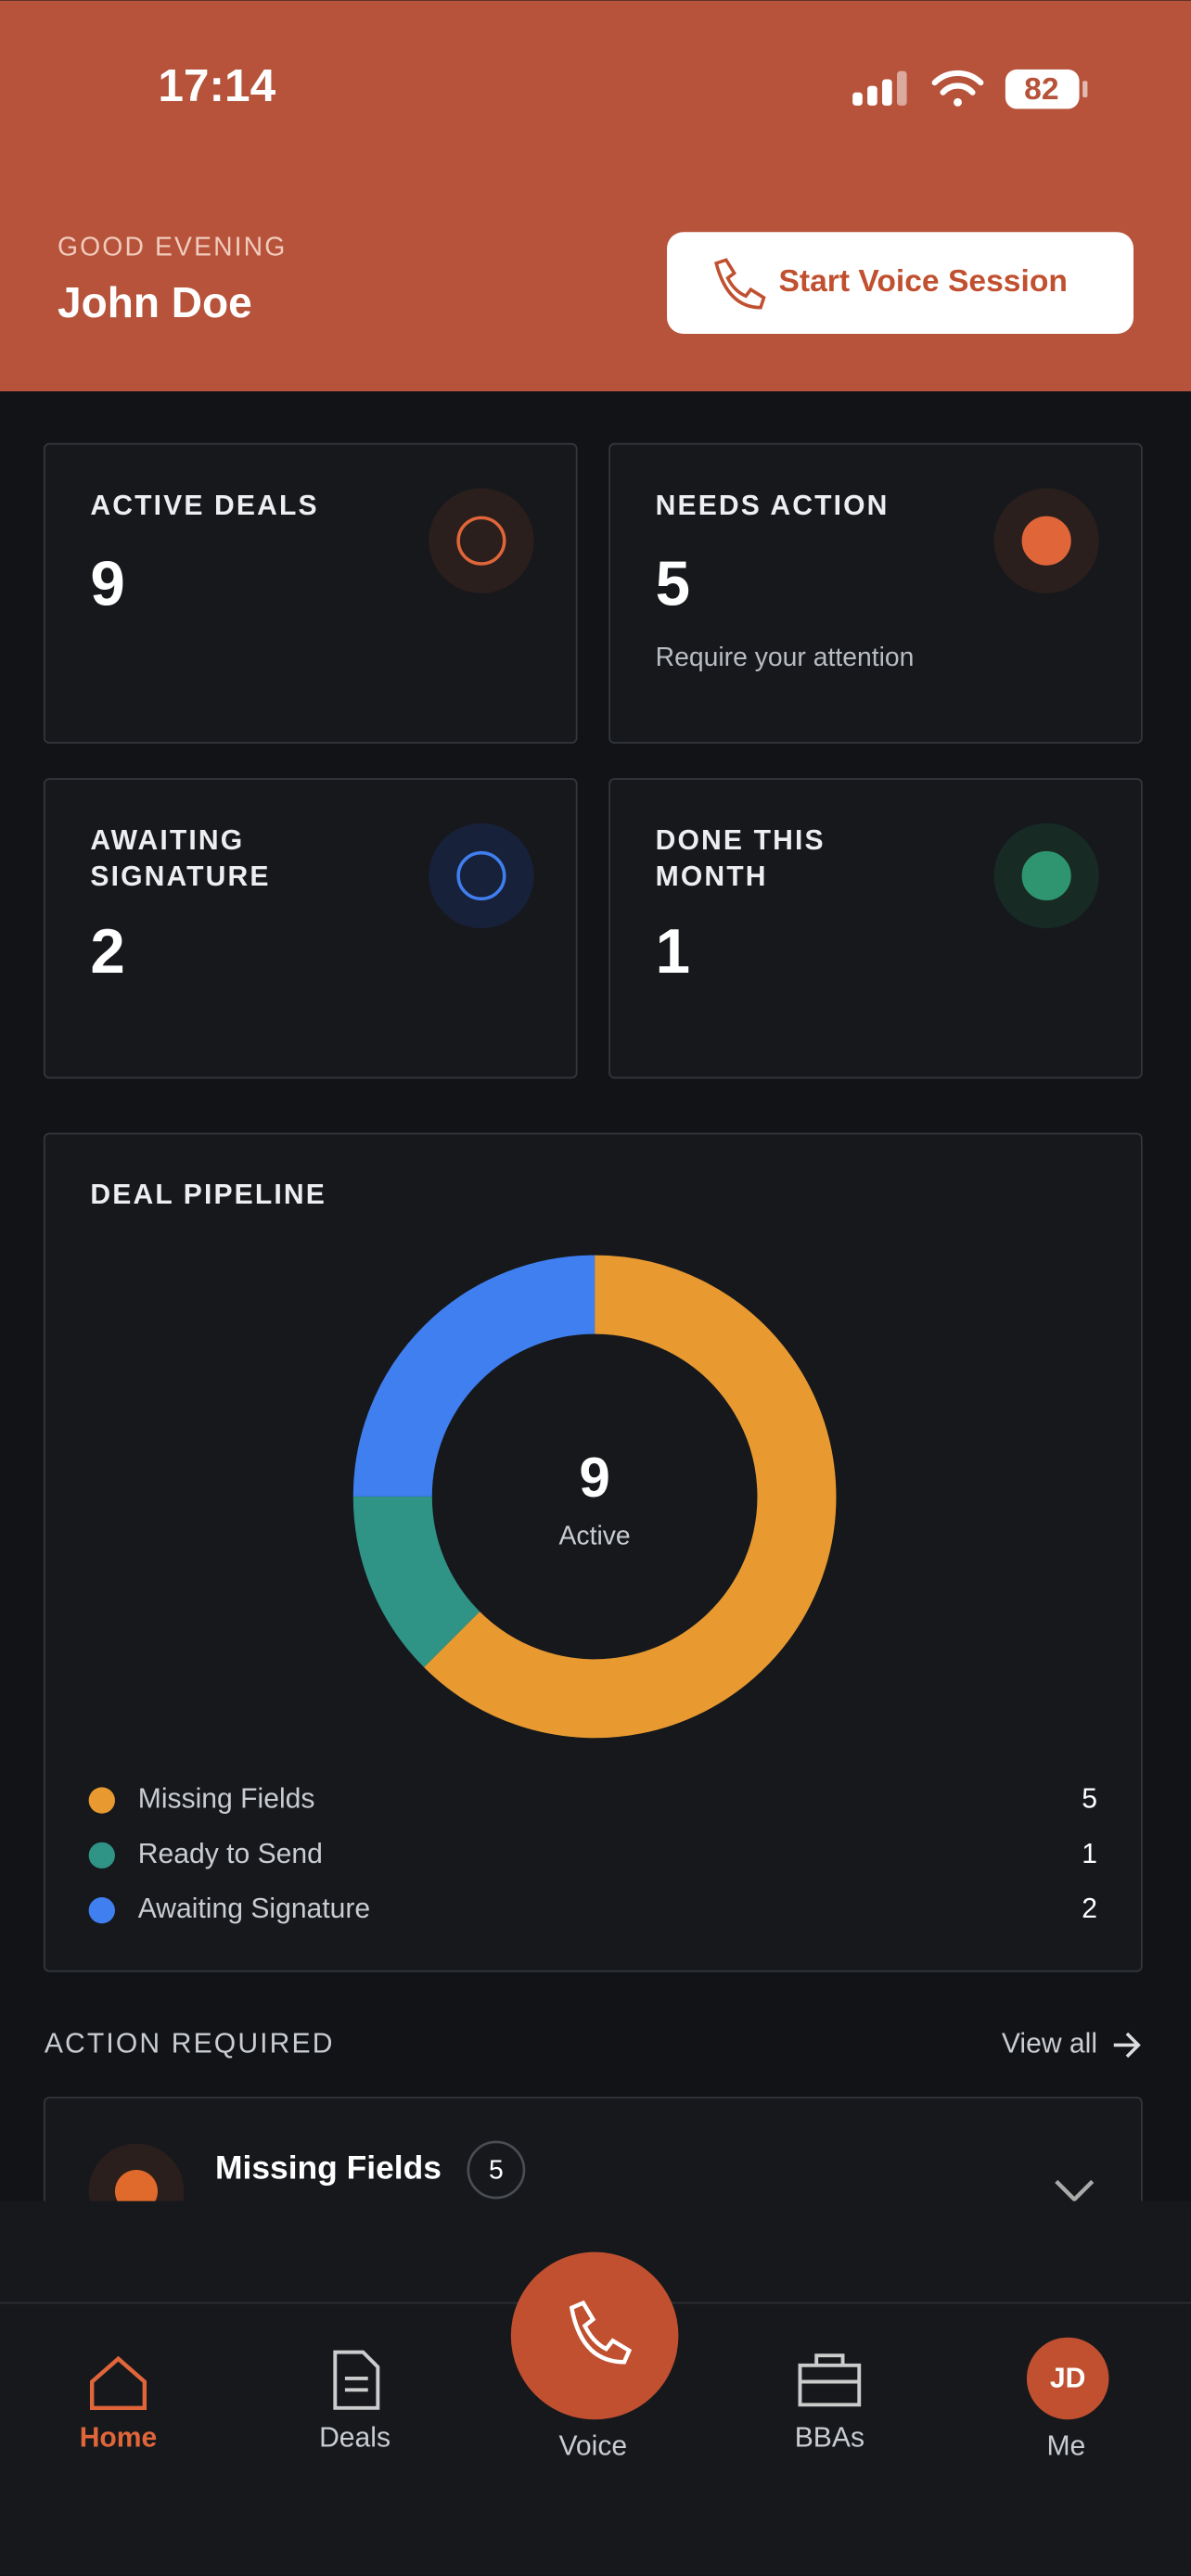 The width and height of the screenshot is (1191, 2576). What do you see at coordinates (785, 657) in the screenshot?
I see `stat-subtitle: Require your attention` at bounding box center [785, 657].